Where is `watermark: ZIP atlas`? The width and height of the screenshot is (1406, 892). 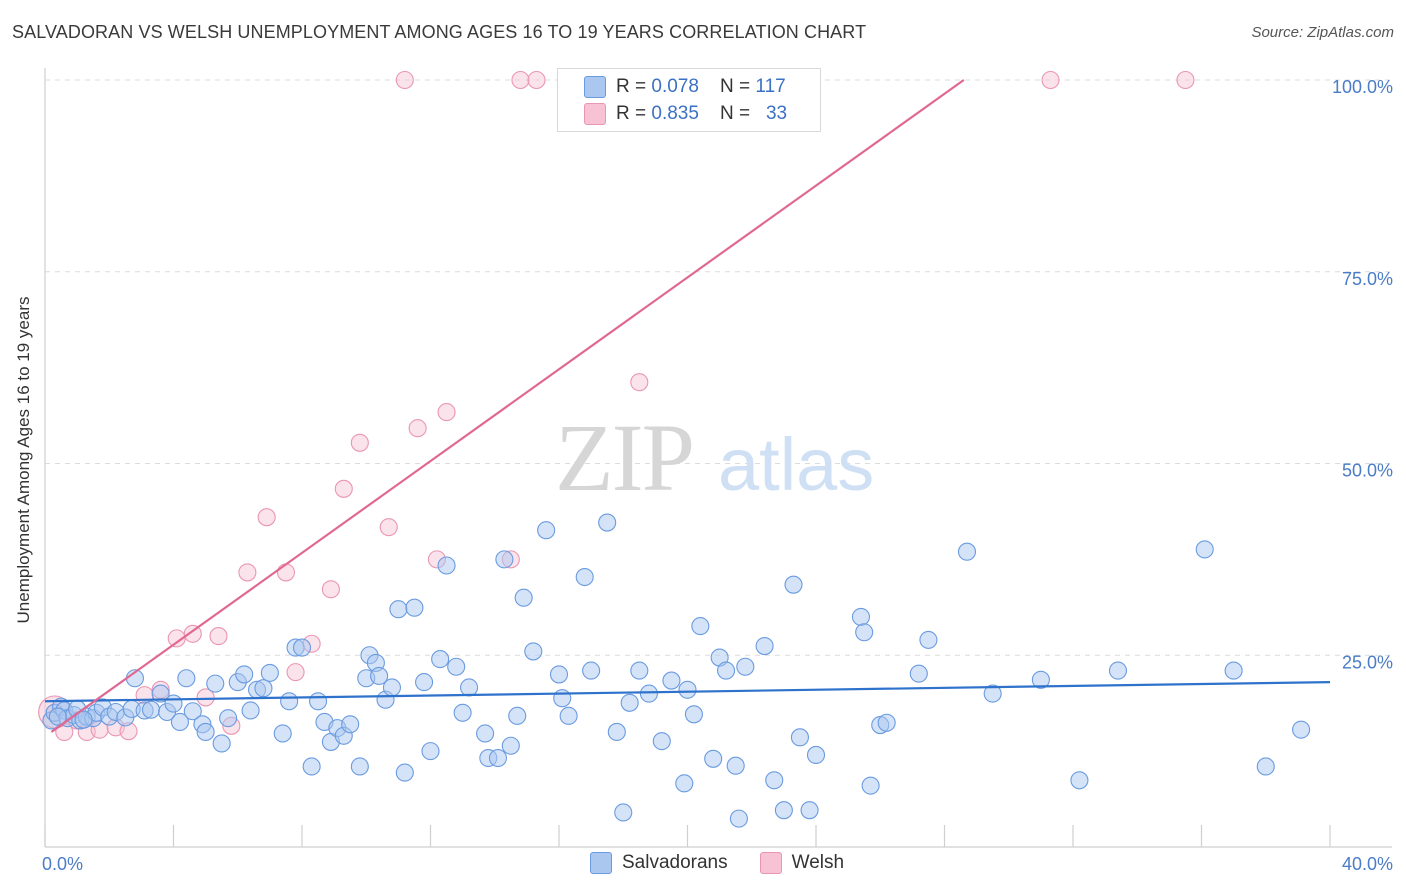
watermark: ZIP atlas is located at coordinates (714, 457).